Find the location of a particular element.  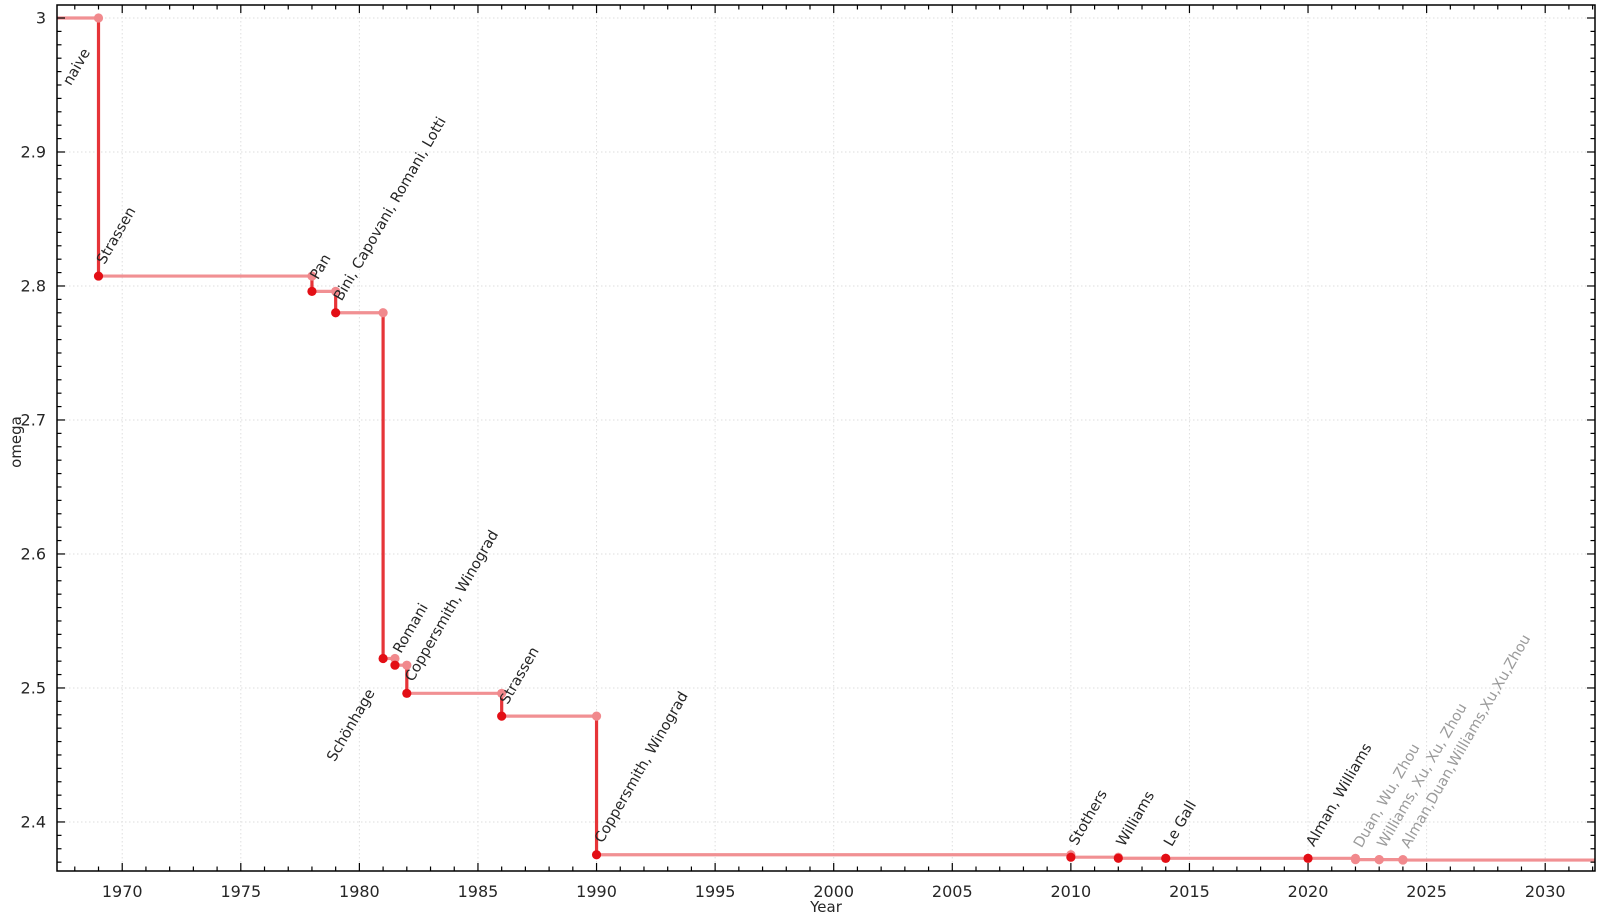

annotation-label: Bini, Capovani, Romani, Lotti is located at coordinates (390, 209).